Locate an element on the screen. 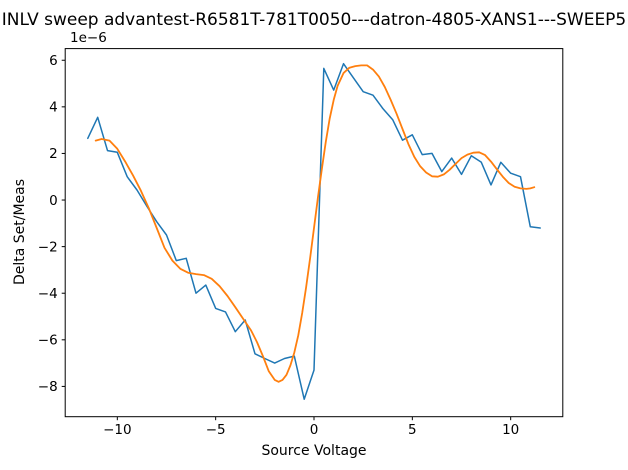  y-tick-label: −8 is located at coordinates (48, 387).